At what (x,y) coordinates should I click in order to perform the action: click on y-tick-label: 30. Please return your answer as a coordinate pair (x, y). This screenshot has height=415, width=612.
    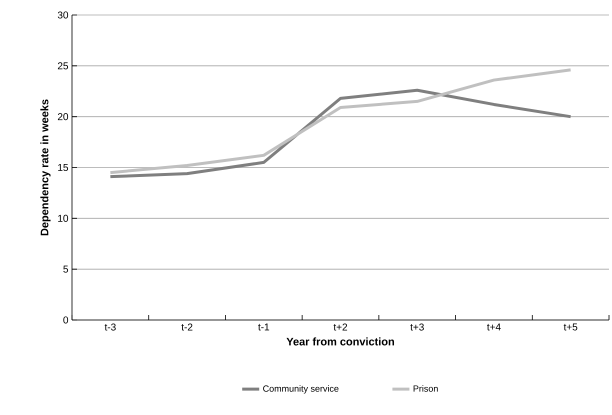
    Looking at the image, I should click on (63, 15).